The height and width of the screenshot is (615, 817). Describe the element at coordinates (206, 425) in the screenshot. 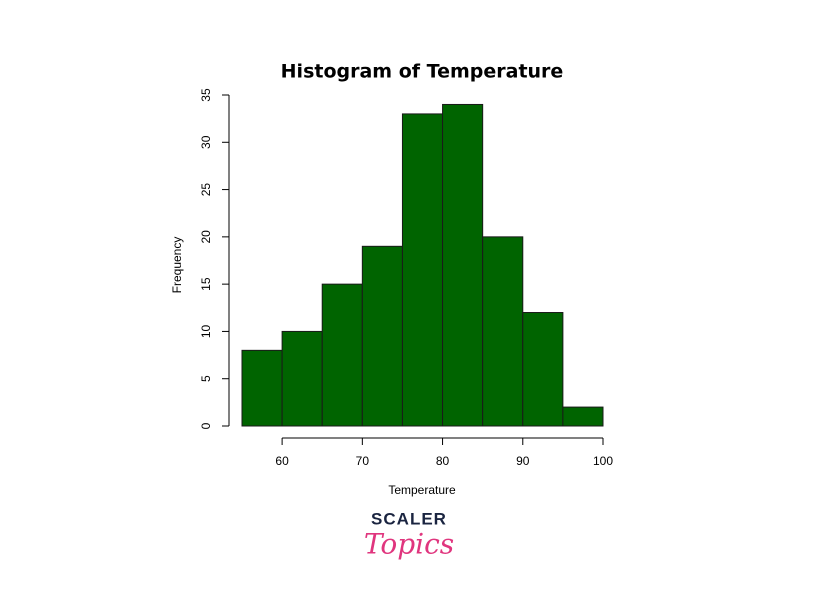

I see `y-tick-label: 0` at that location.